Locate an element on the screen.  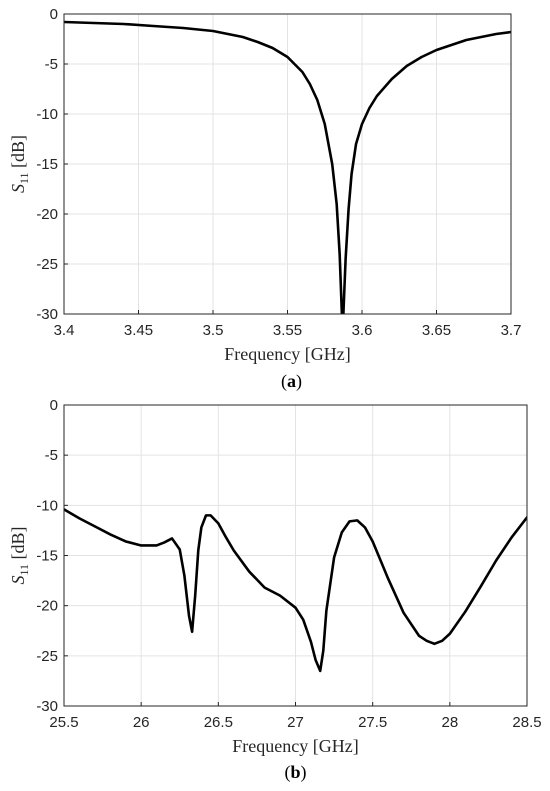
x-tick-label: 3.7 is located at coordinates (511, 330).